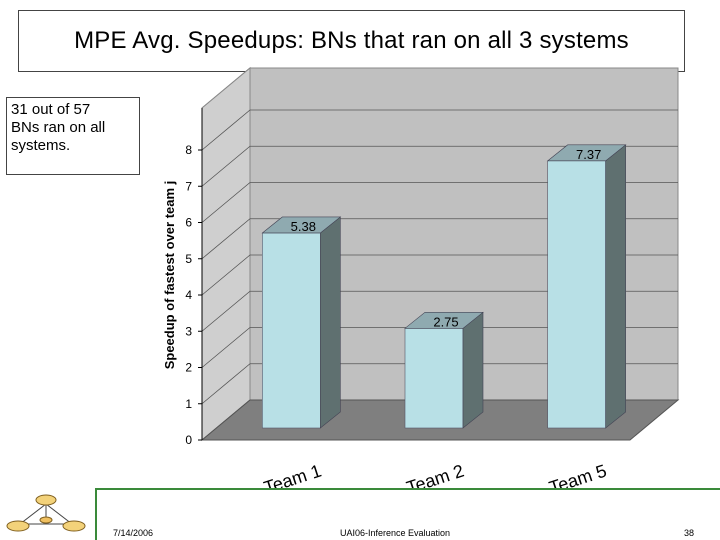 This screenshot has width=720, height=540. What do you see at coordinates (292, 475) in the screenshot?
I see `x-category-label: Team 1` at bounding box center [292, 475].